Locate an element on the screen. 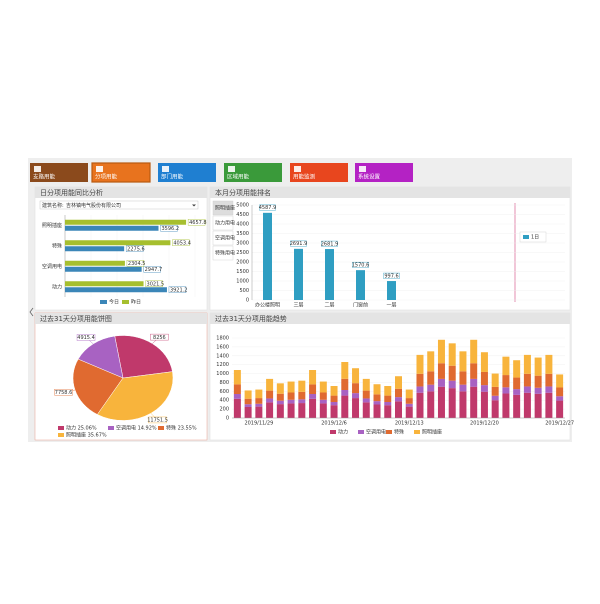 Image resolution: width=600 pixels, height=604 pixels. building-select is located at coordinates (119, 205).